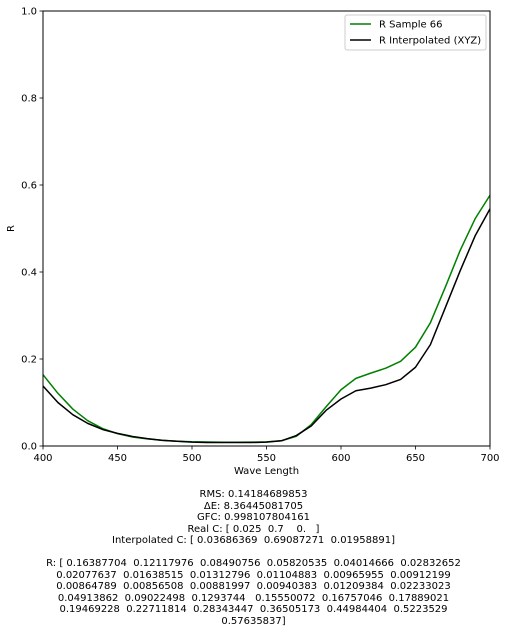  What do you see at coordinates (29, 447) in the screenshot?
I see `y-tick-label: 0.0` at bounding box center [29, 447].